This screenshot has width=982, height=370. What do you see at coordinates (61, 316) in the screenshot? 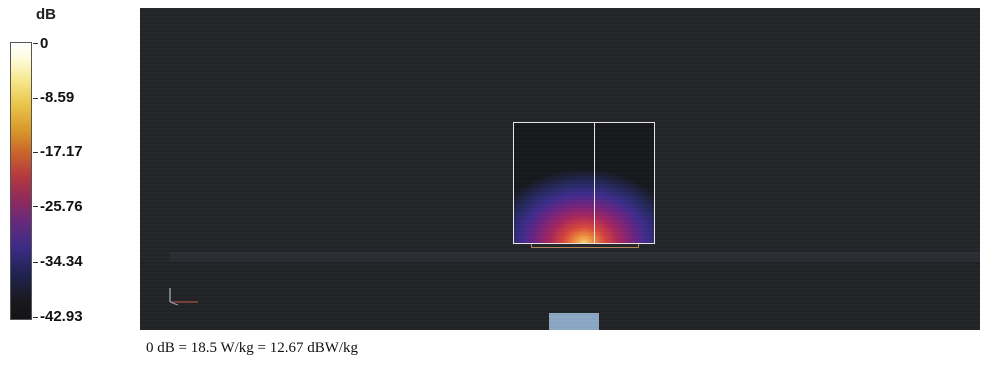
I see `legend-label-5: -42.93` at bounding box center [61, 316].